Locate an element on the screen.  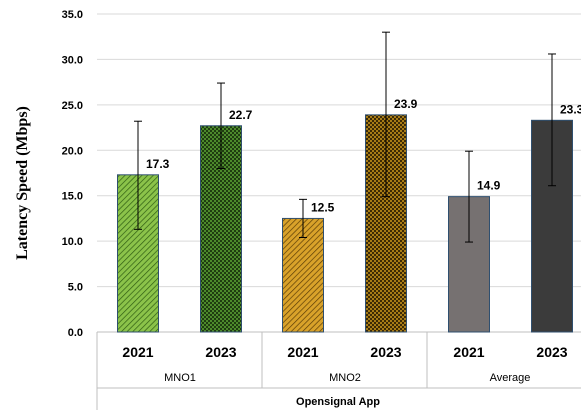
y-axis-ticks: 0.0 5.0 10.0 15.0 20.0 25.0 30.0 35.0 is located at coordinates (72, 174).